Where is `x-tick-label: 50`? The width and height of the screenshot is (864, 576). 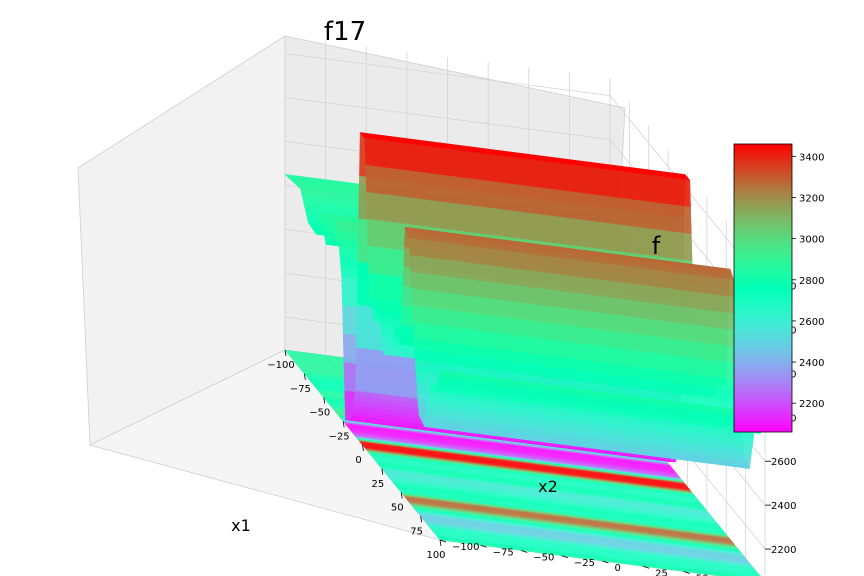 x-tick-label: 50 is located at coordinates (397, 508).